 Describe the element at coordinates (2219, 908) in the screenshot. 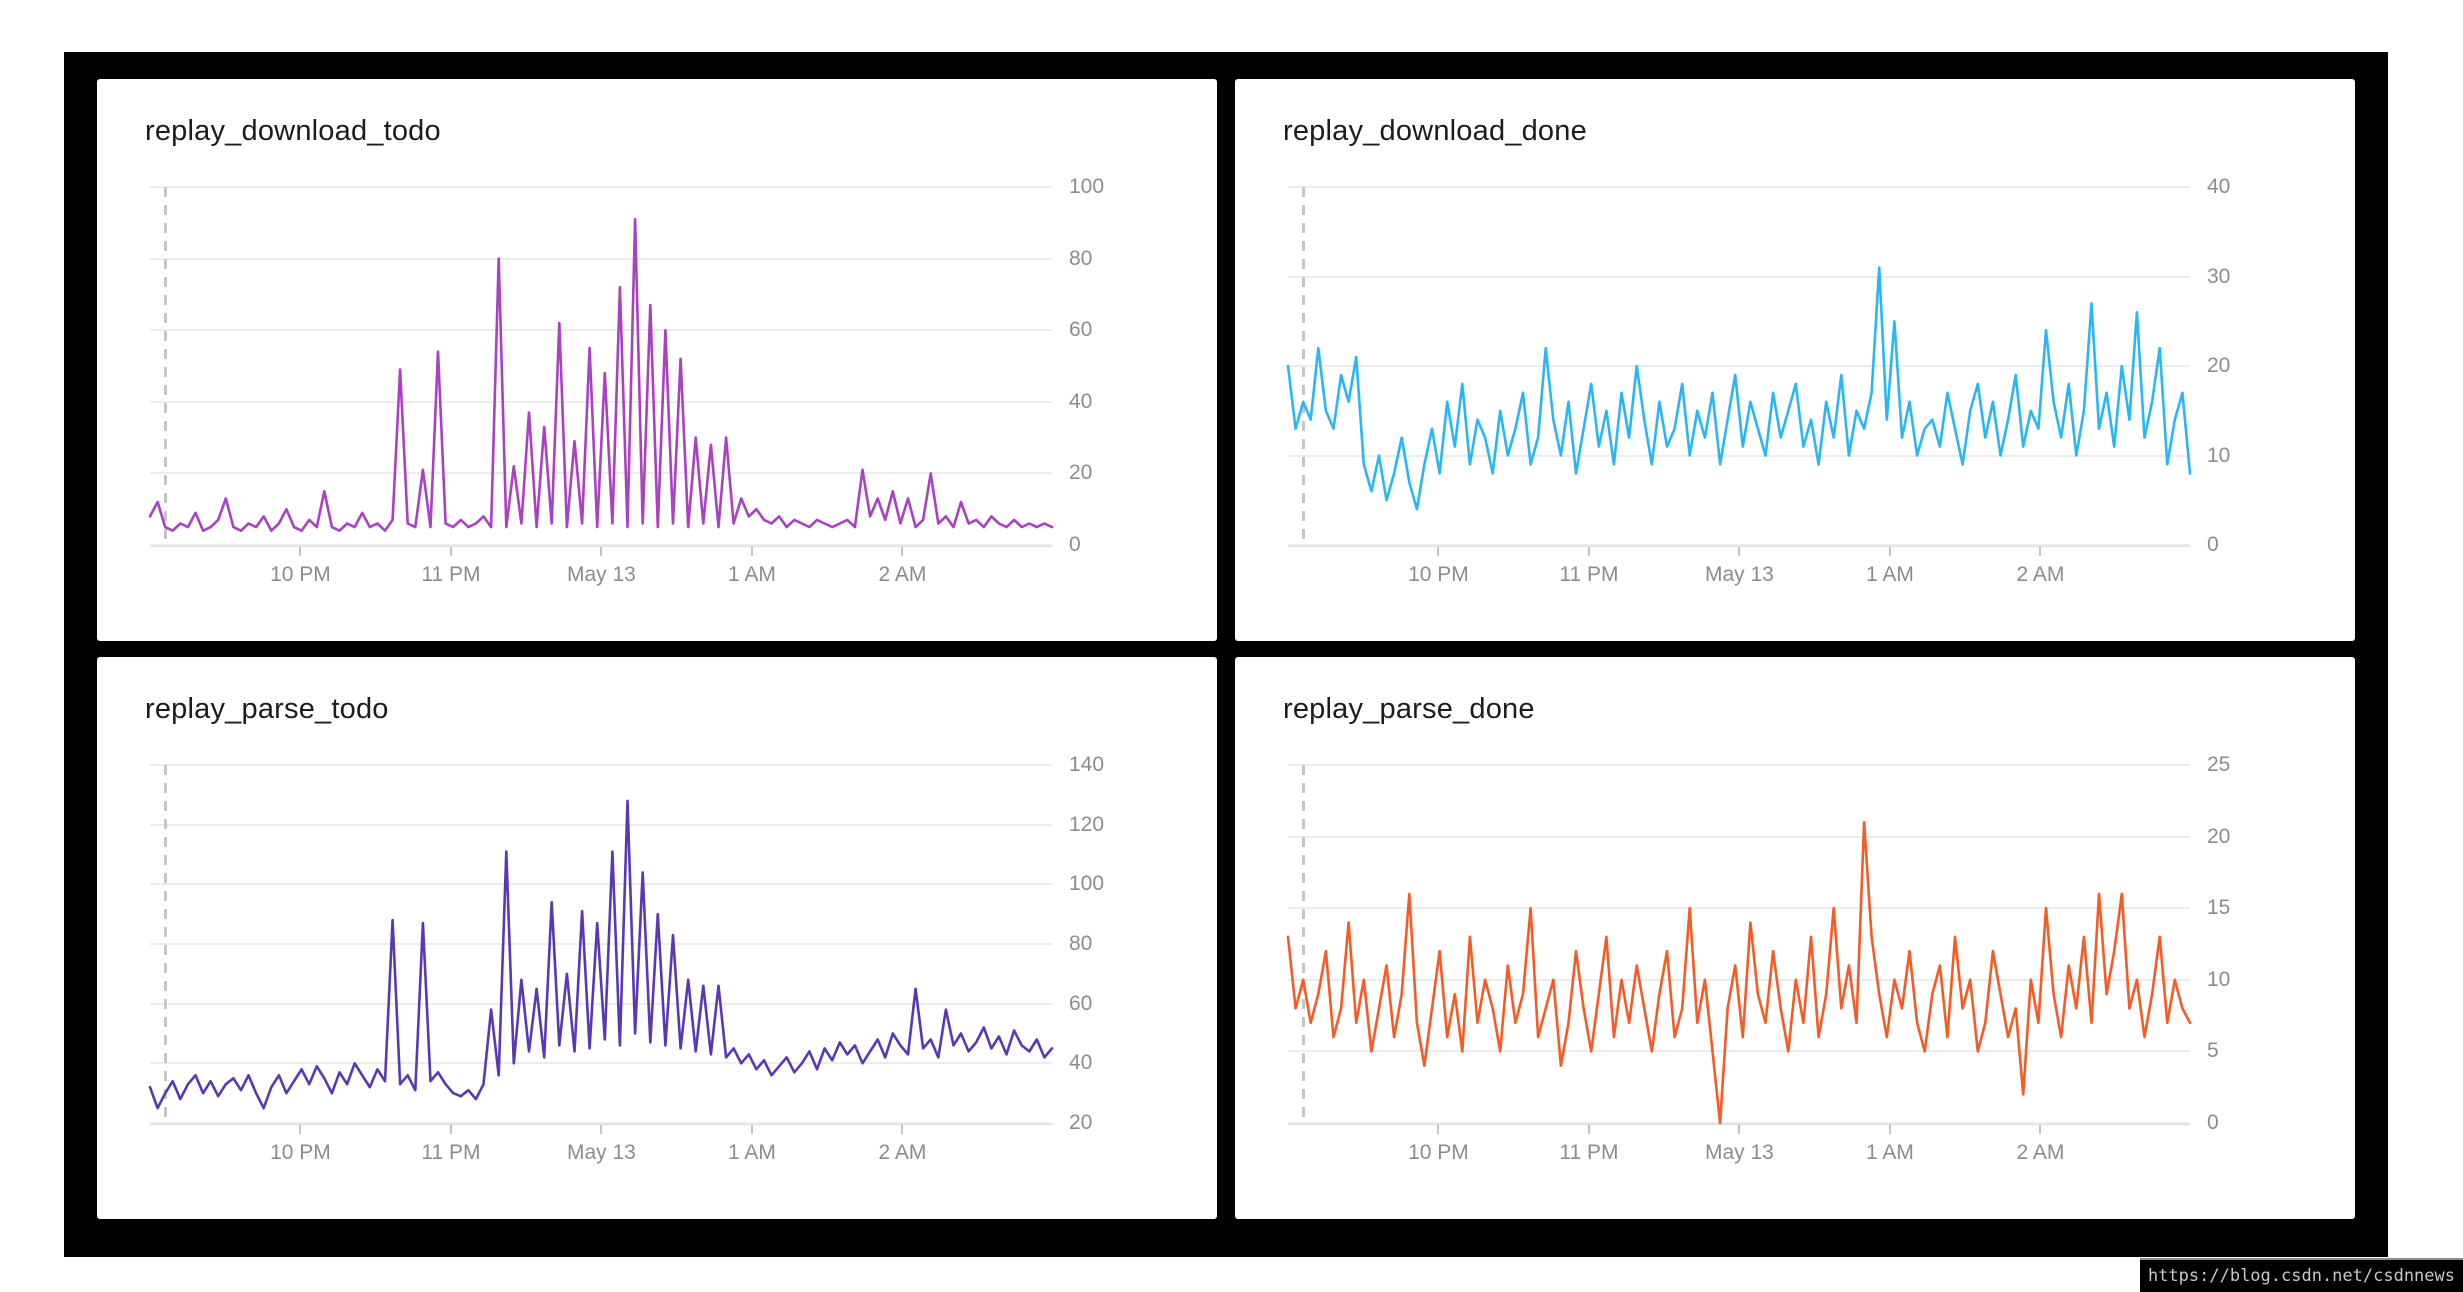

I see `y-axis-label: 15` at that location.